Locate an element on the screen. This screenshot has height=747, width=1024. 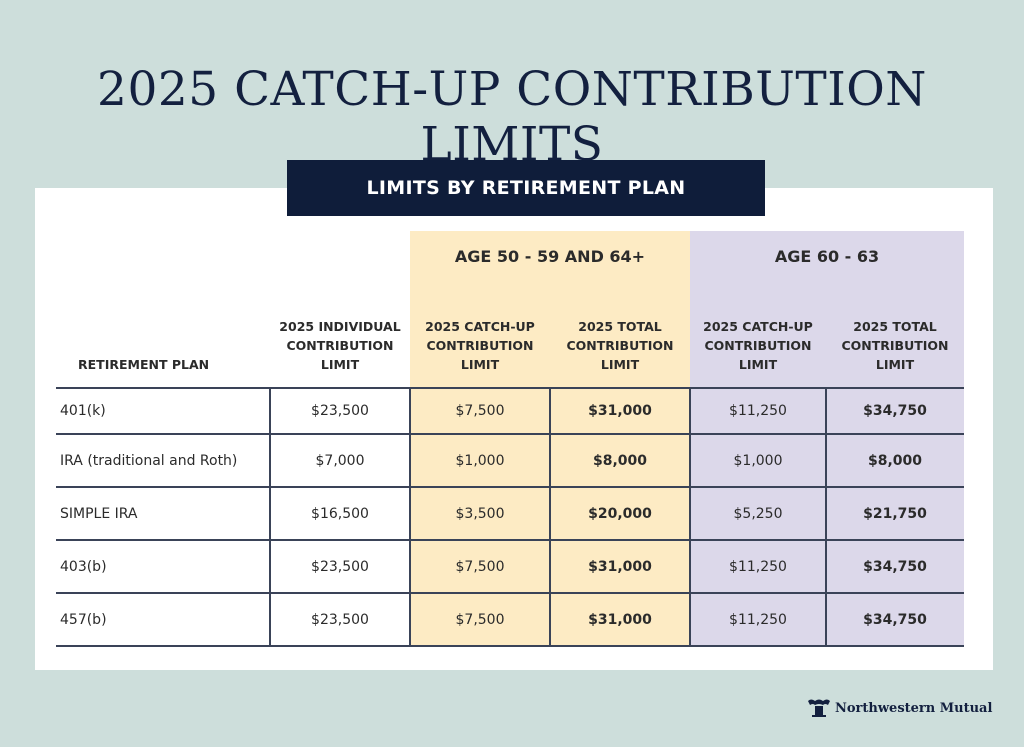
plan-name-cell: SIMPLE IRA is located at coordinates (99, 513).